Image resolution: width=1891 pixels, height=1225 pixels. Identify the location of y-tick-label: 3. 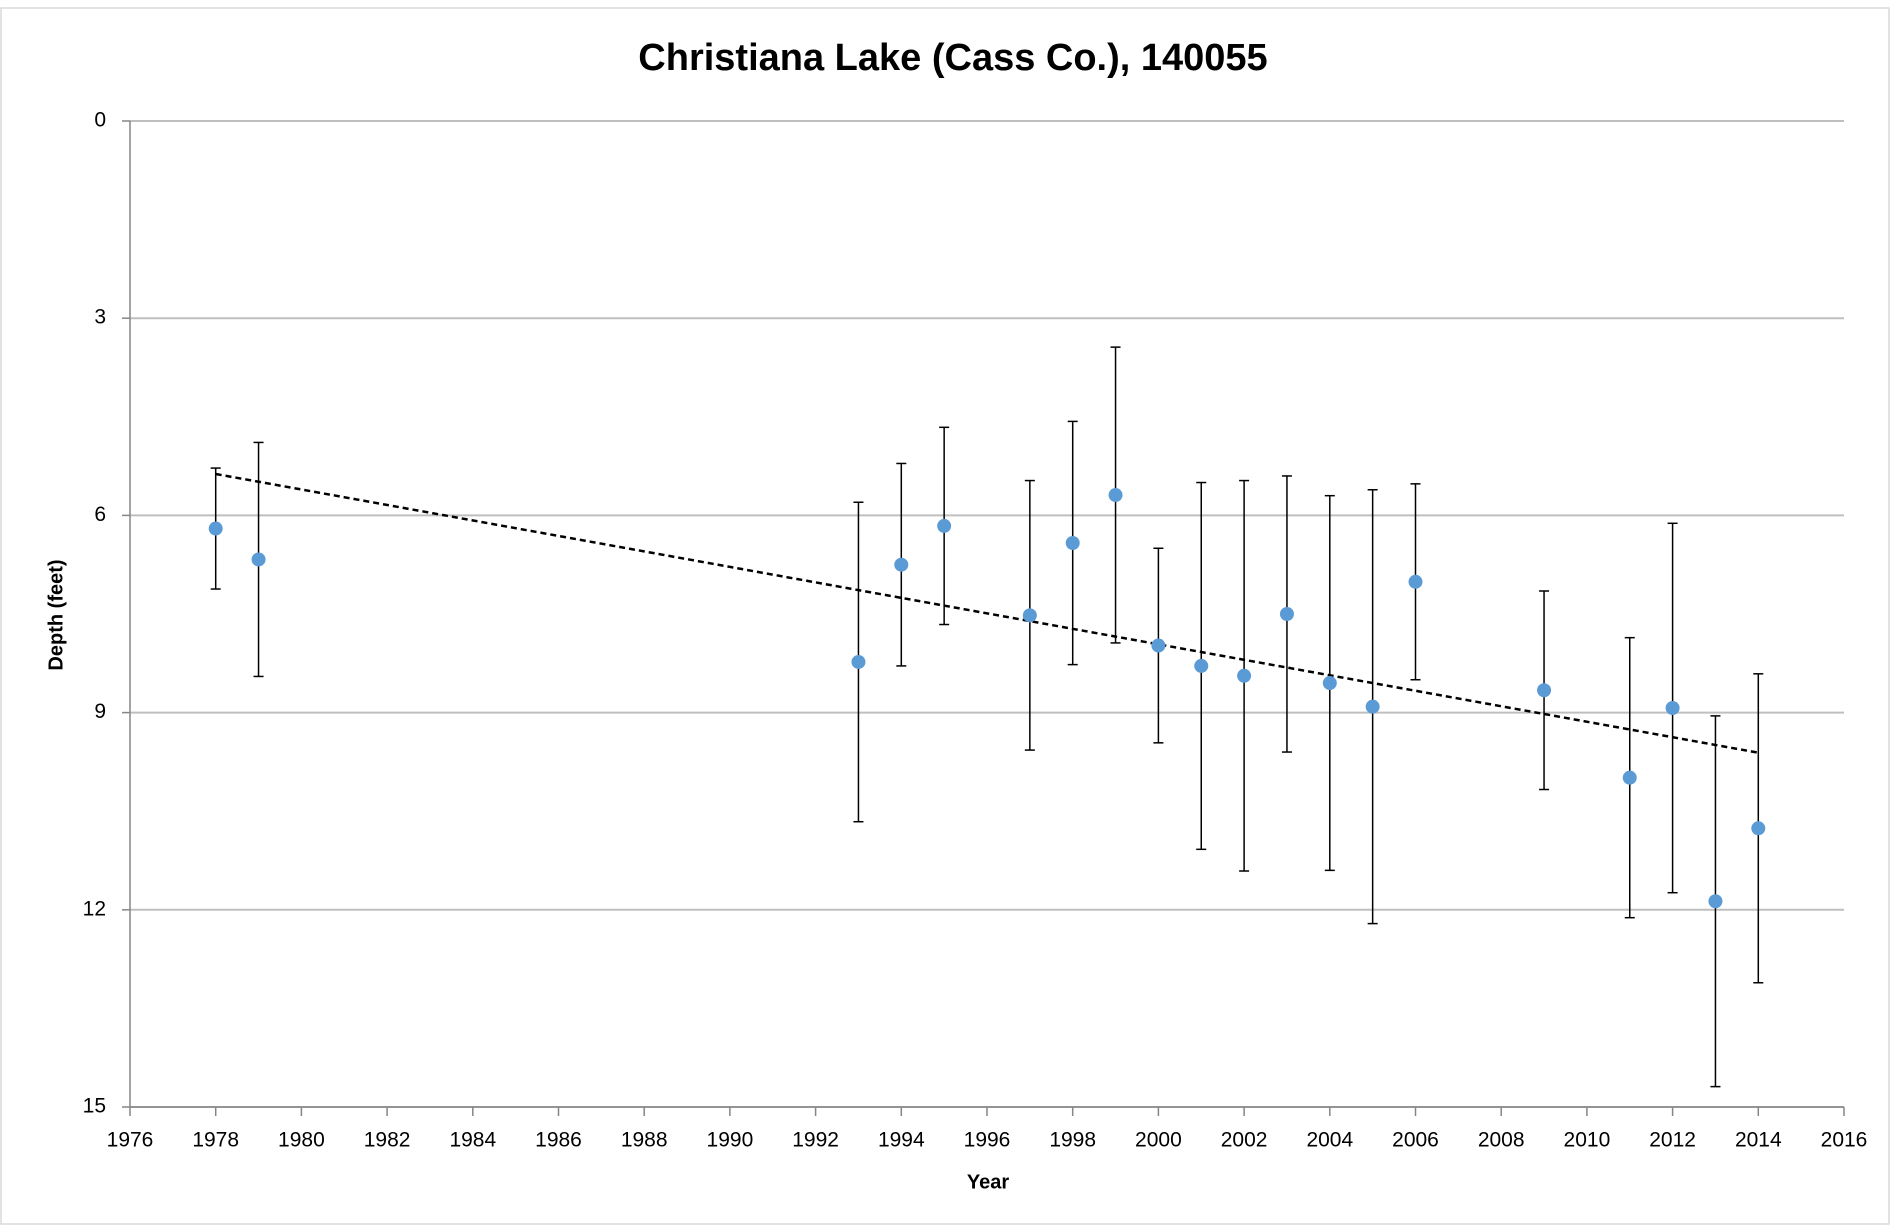
(100, 317).